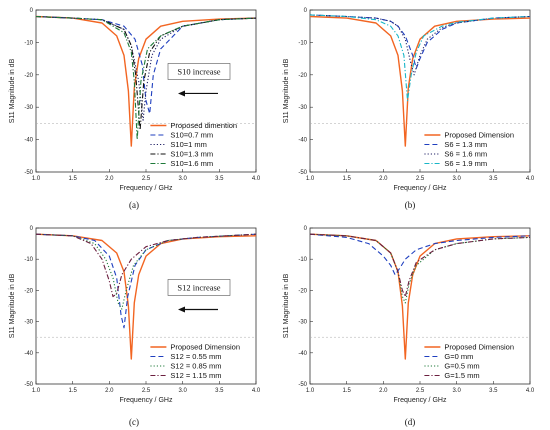  I want to click on legend-entry: S6 = 1.9 mm, so click(465, 163).